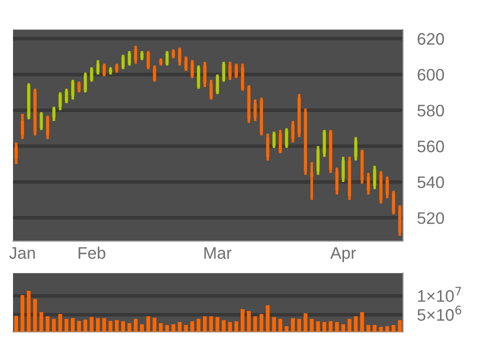 This screenshot has width=482, height=341. Describe the element at coordinates (431, 182) in the screenshot. I see `y-tick-label: 540` at that location.